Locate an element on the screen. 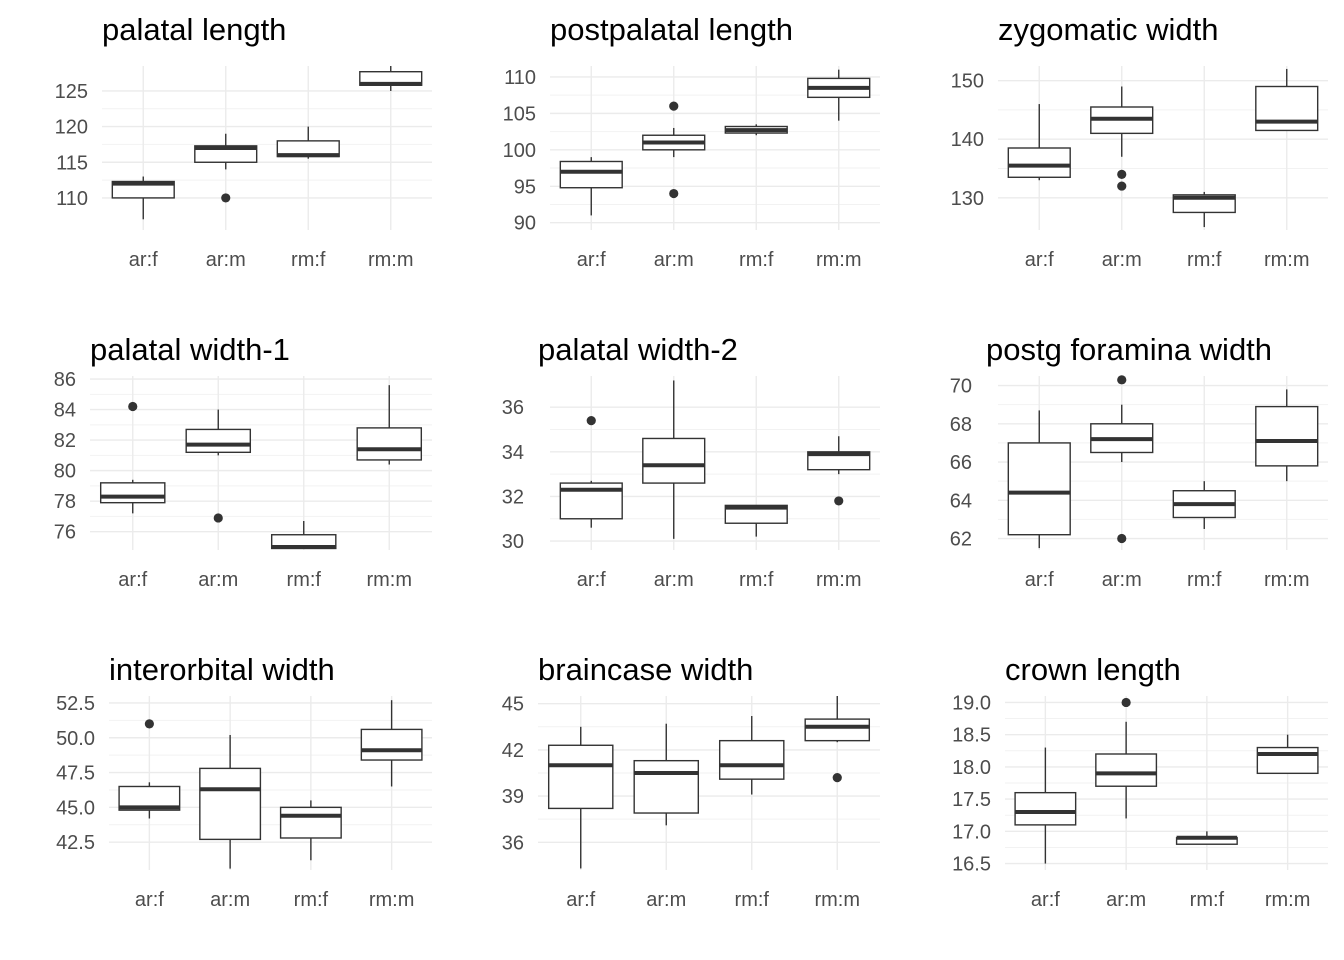  panel-title: postpalatal length is located at coordinates (671, 29).